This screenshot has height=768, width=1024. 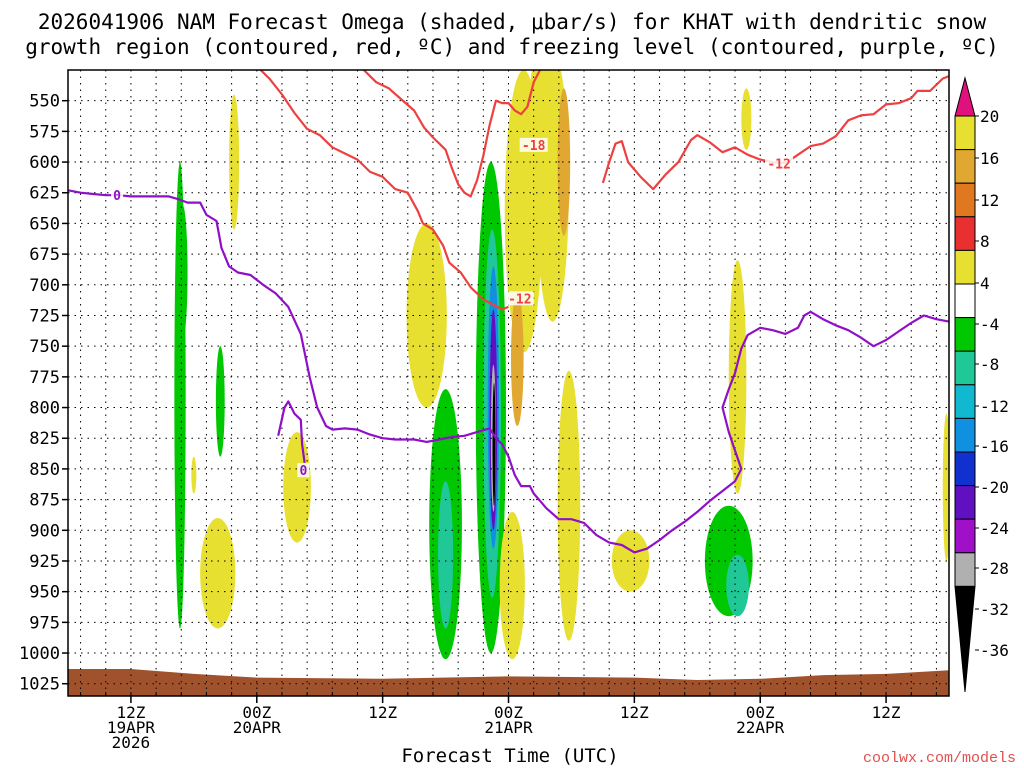 I want to click on red-contour-label-2: -12, so click(x=778, y=164).